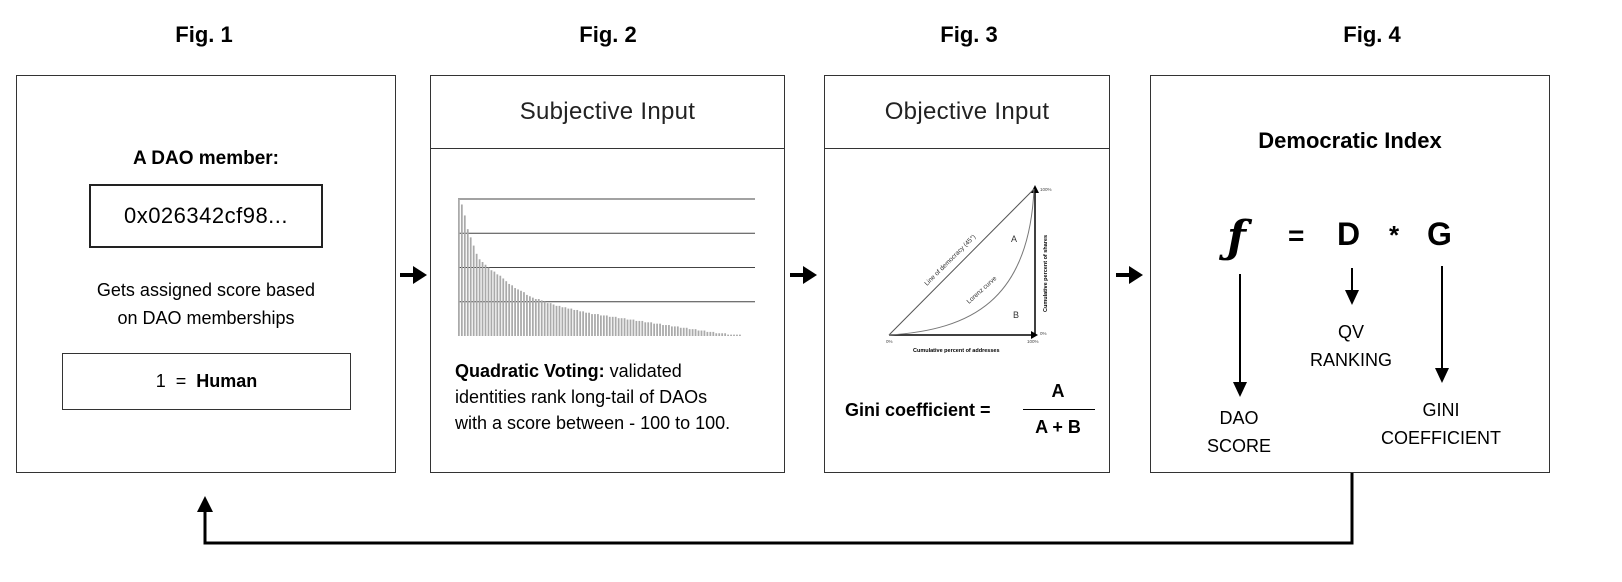 The image size is (1622, 582). Describe the element at coordinates (181, 381) in the screenshot. I see `eq-operator: =` at that location.